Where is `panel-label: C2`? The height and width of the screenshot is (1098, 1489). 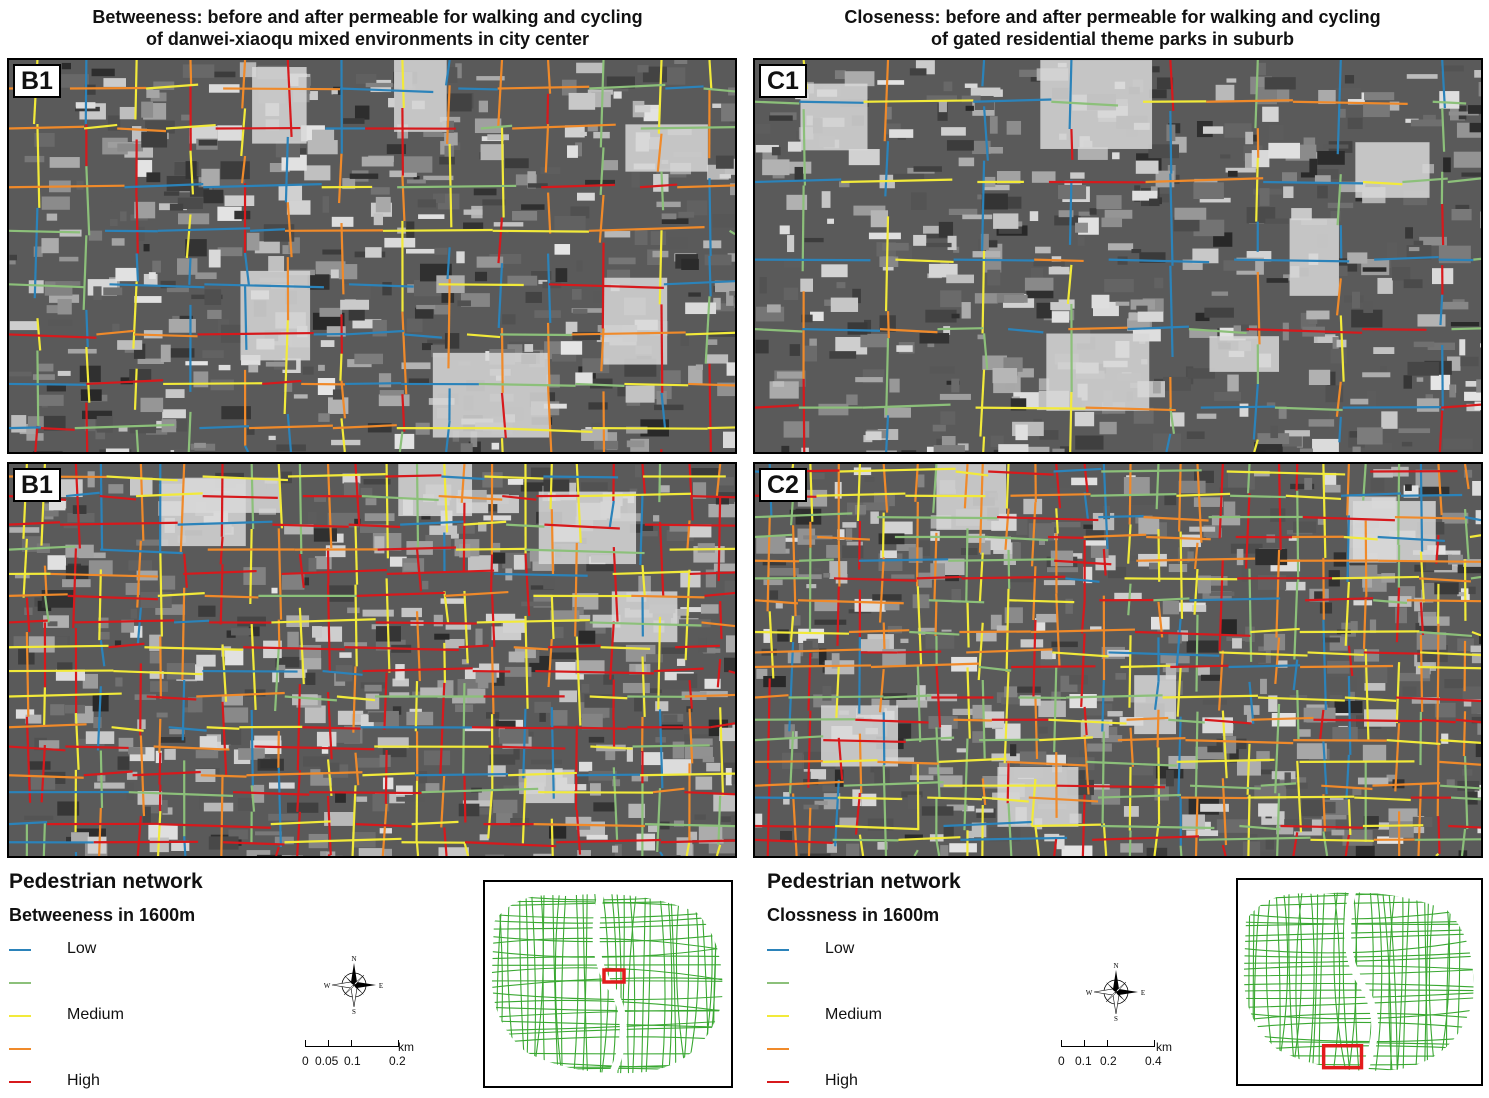 panel-label: C2 is located at coordinates (783, 485).